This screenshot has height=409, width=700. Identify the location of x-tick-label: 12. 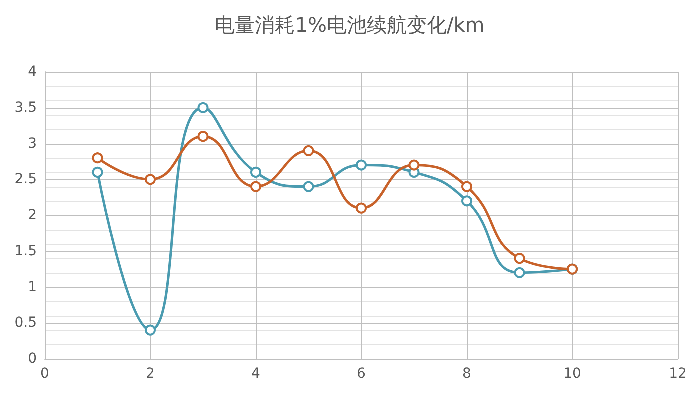
(678, 374).